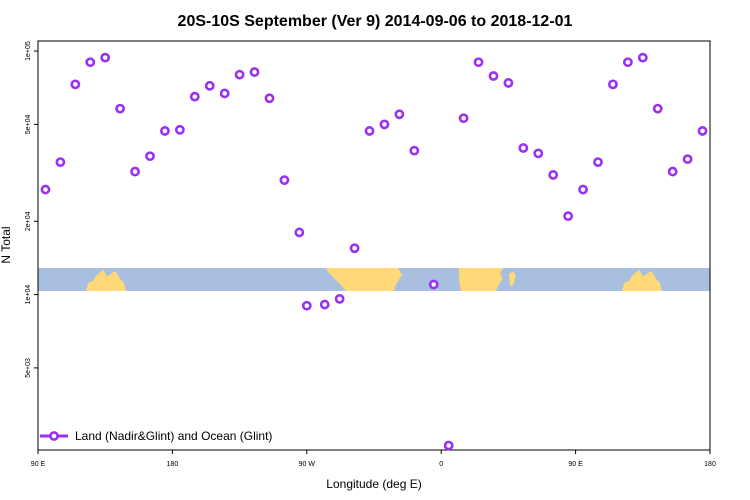 The width and height of the screenshot is (750, 500). Describe the element at coordinates (54, 436) in the screenshot. I see `legend-marker` at that location.